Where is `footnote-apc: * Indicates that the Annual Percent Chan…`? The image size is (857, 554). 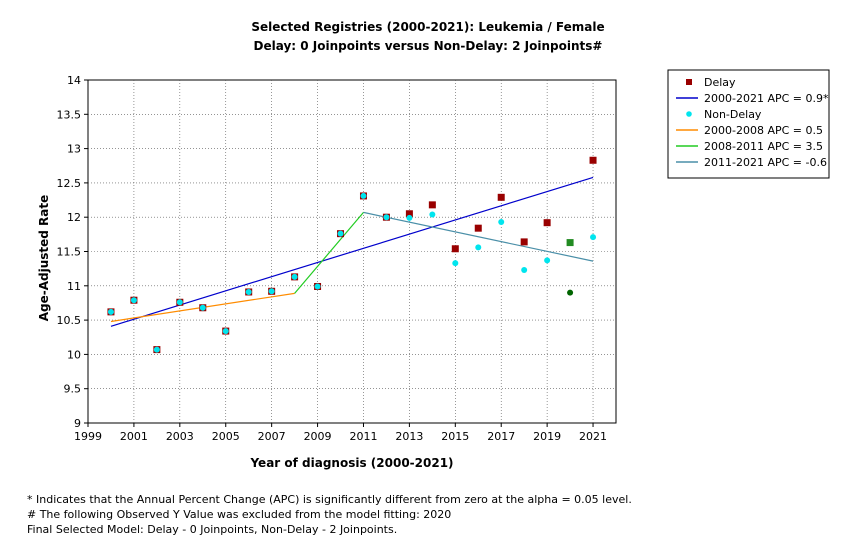 footnote-apc: * Indicates that the Annual Percent Chan… is located at coordinates (329, 499).